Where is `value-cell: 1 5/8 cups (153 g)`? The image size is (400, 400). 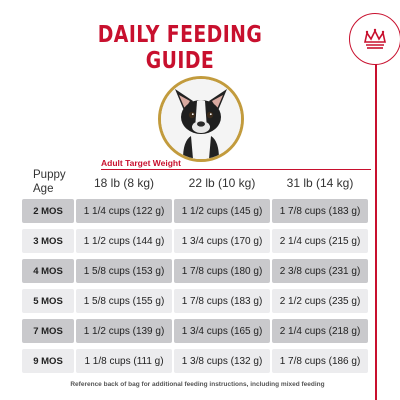 value-cell: 1 5/8 cups (153 g) is located at coordinates (124, 271).